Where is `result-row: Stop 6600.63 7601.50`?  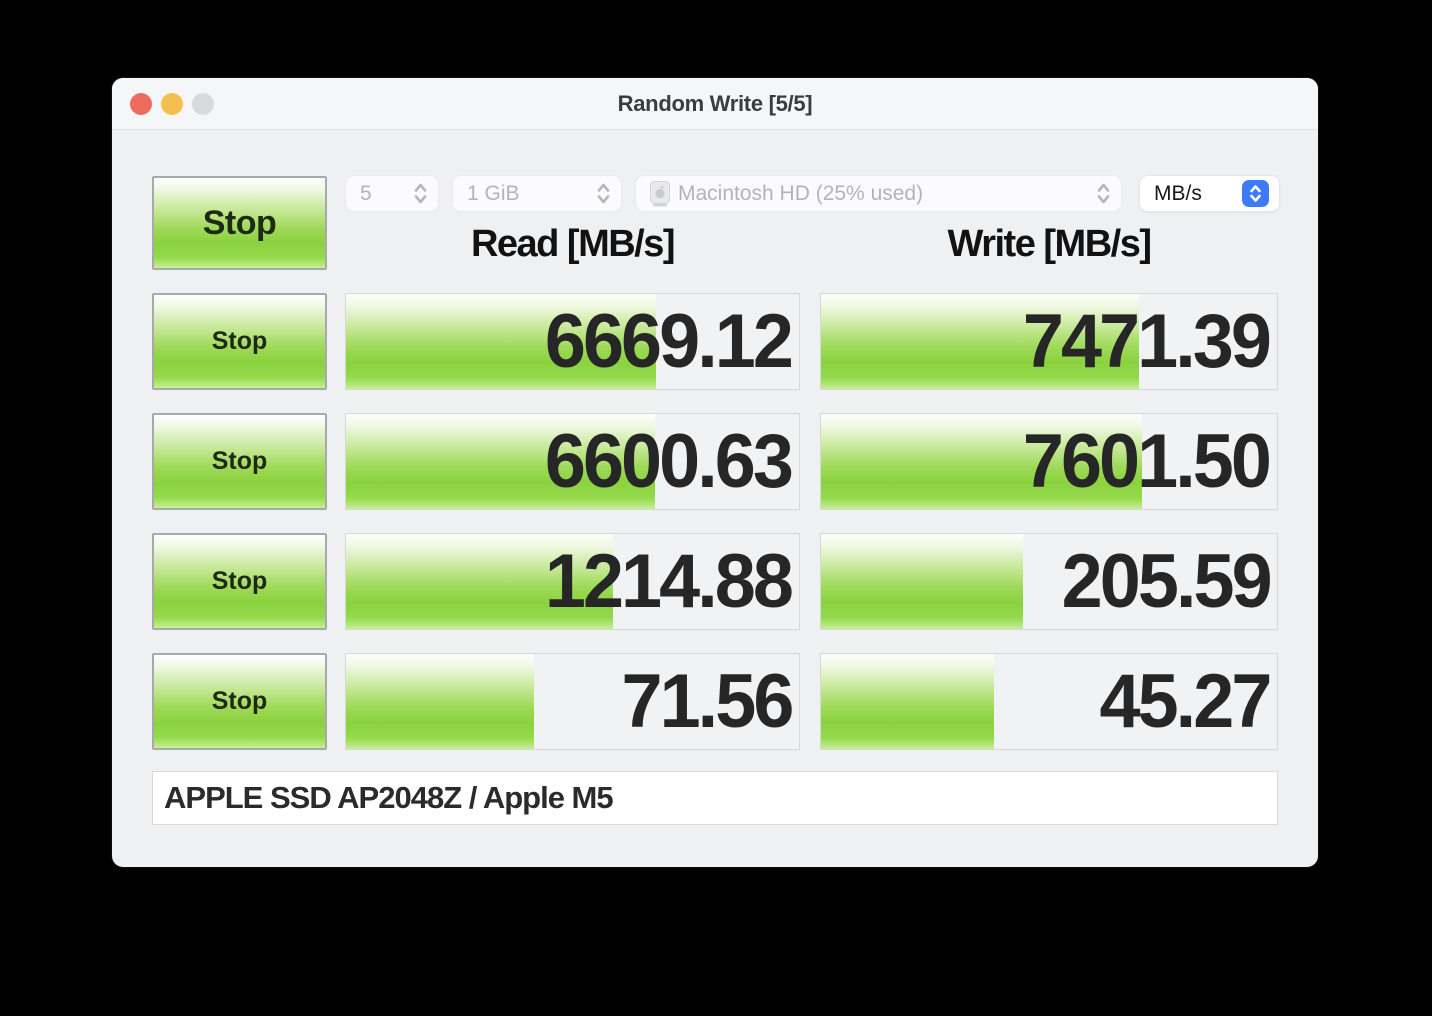
result-row: Stop 6600.63 7601.50 is located at coordinates (715, 461).